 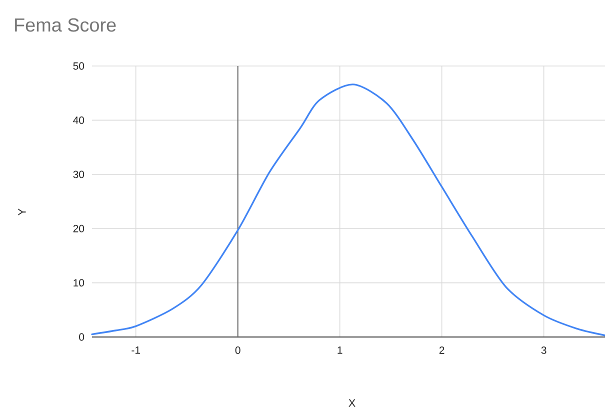 What do you see at coordinates (65, 25) in the screenshot?
I see `chart-title: Fema Score` at bounding box center [65, 25].